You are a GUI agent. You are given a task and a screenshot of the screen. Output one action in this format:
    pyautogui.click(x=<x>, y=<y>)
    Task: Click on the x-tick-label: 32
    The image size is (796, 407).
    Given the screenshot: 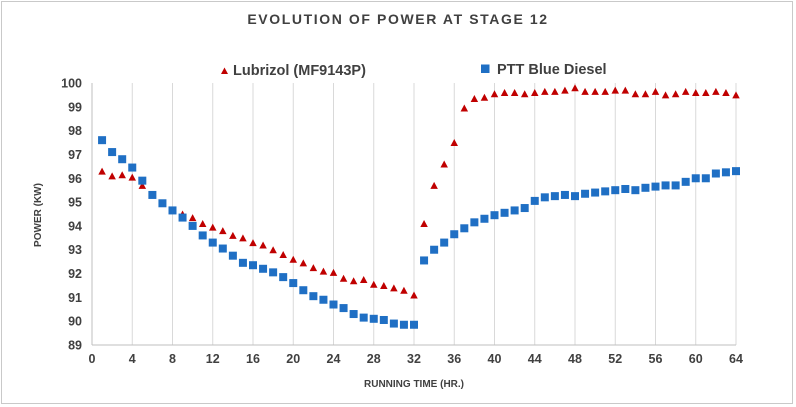 What is the action you would take?
    pyautogui.click(x=414, y=359)
    